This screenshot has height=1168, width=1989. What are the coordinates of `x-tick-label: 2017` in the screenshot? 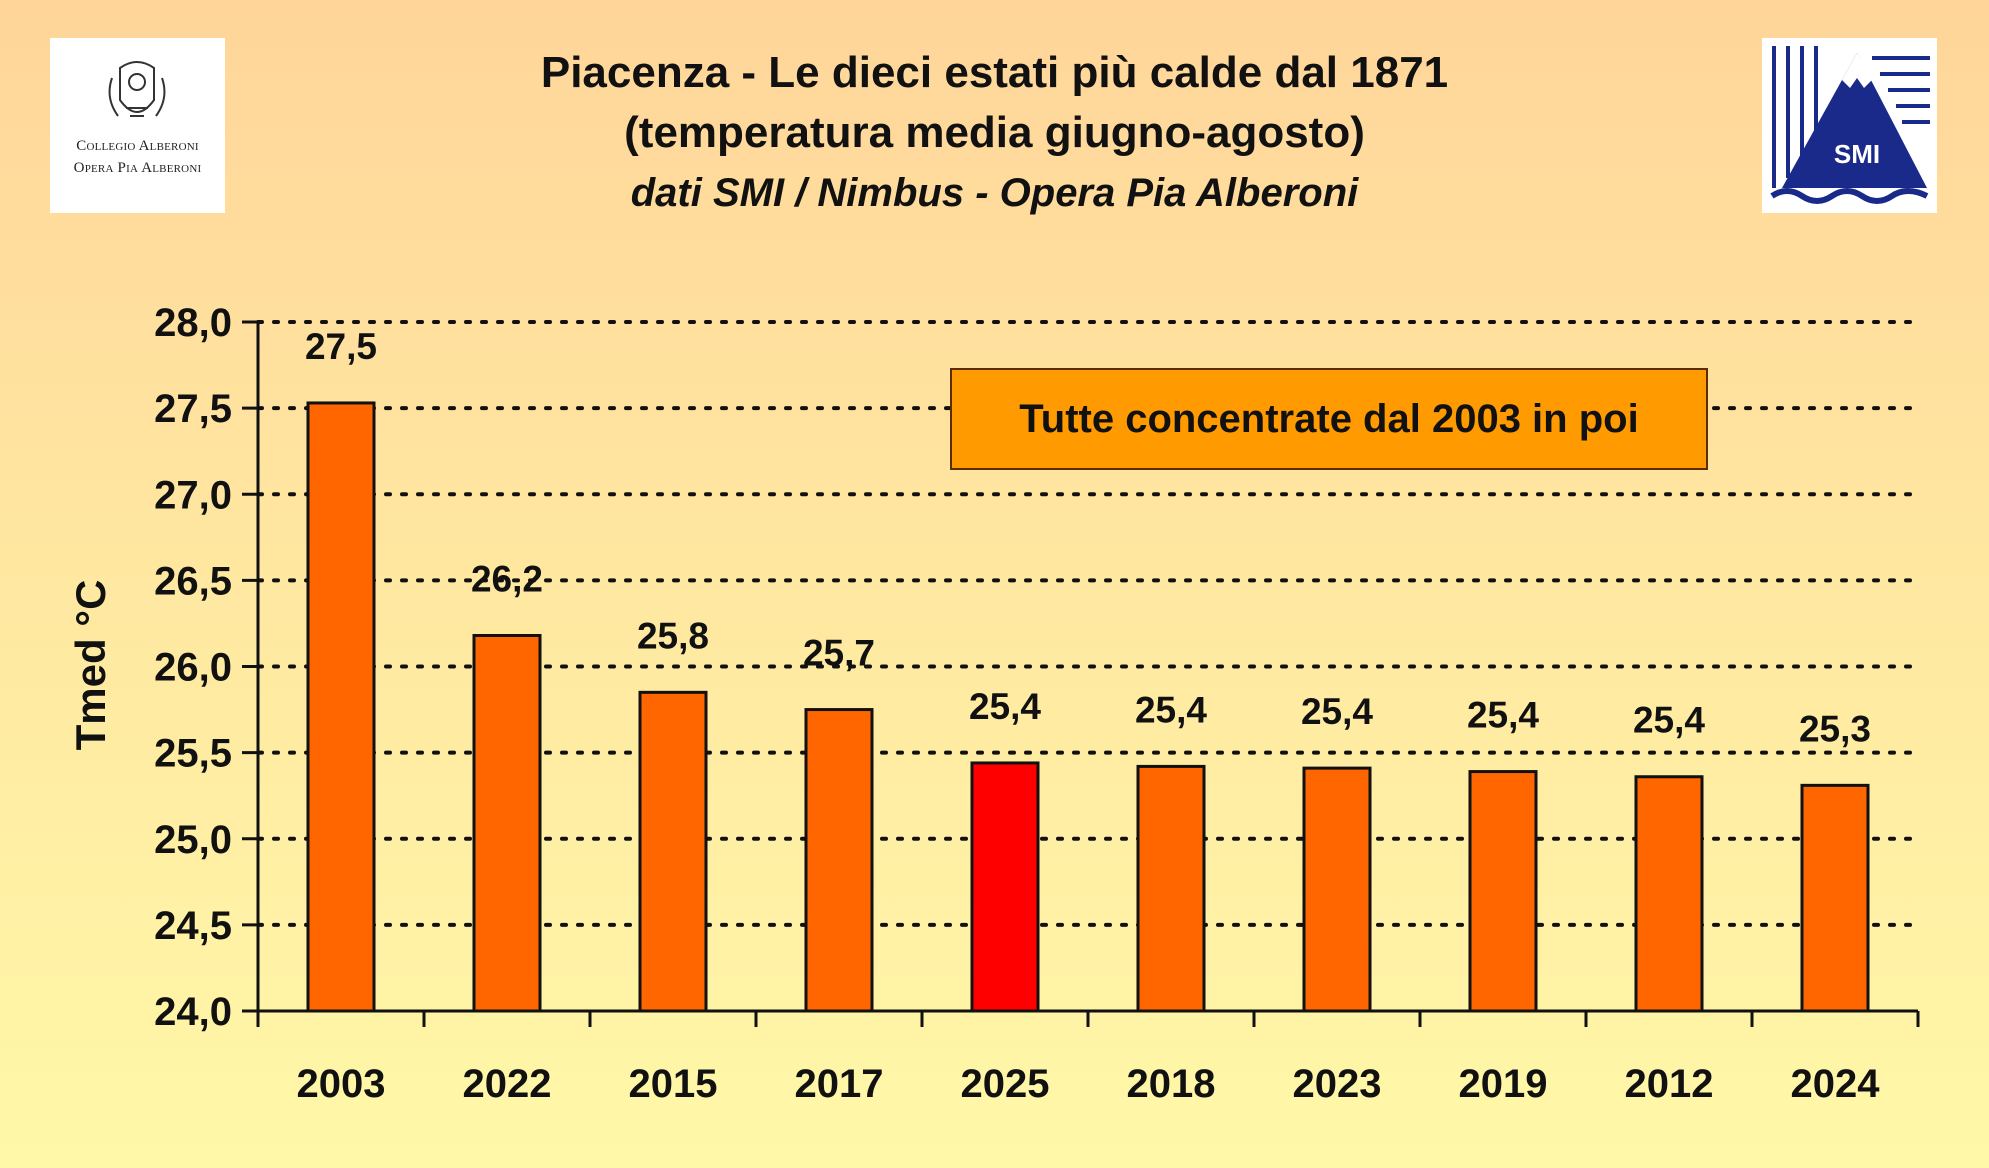 It's located at (839, 1084).